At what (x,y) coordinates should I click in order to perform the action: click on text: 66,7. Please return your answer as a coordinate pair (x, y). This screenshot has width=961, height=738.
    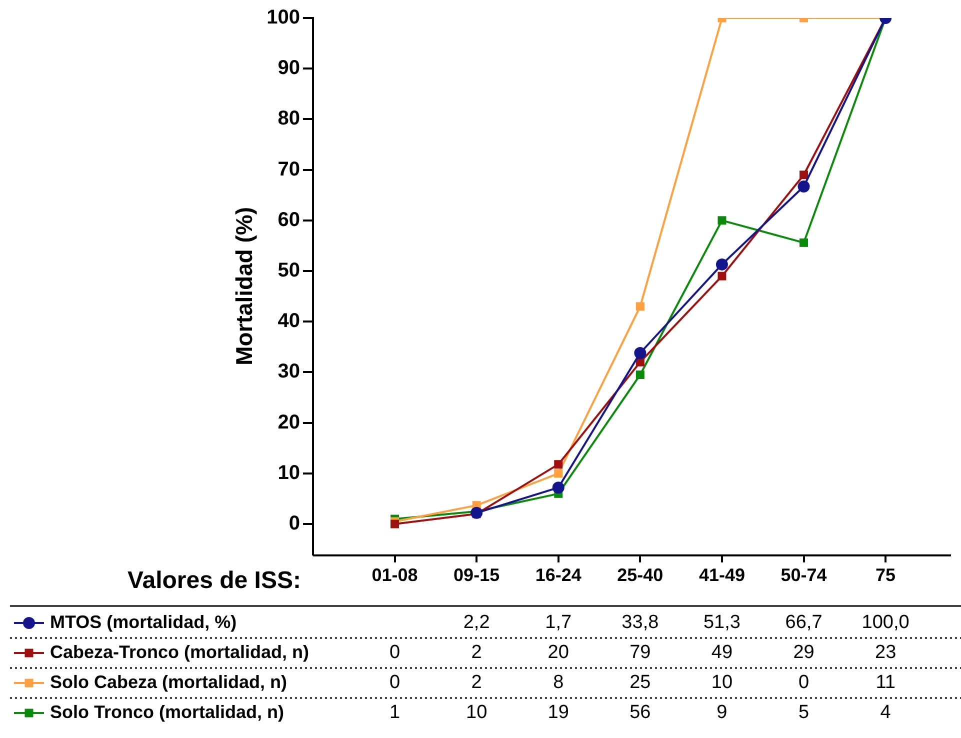
    Looking at the image, I should click on (803, 623).